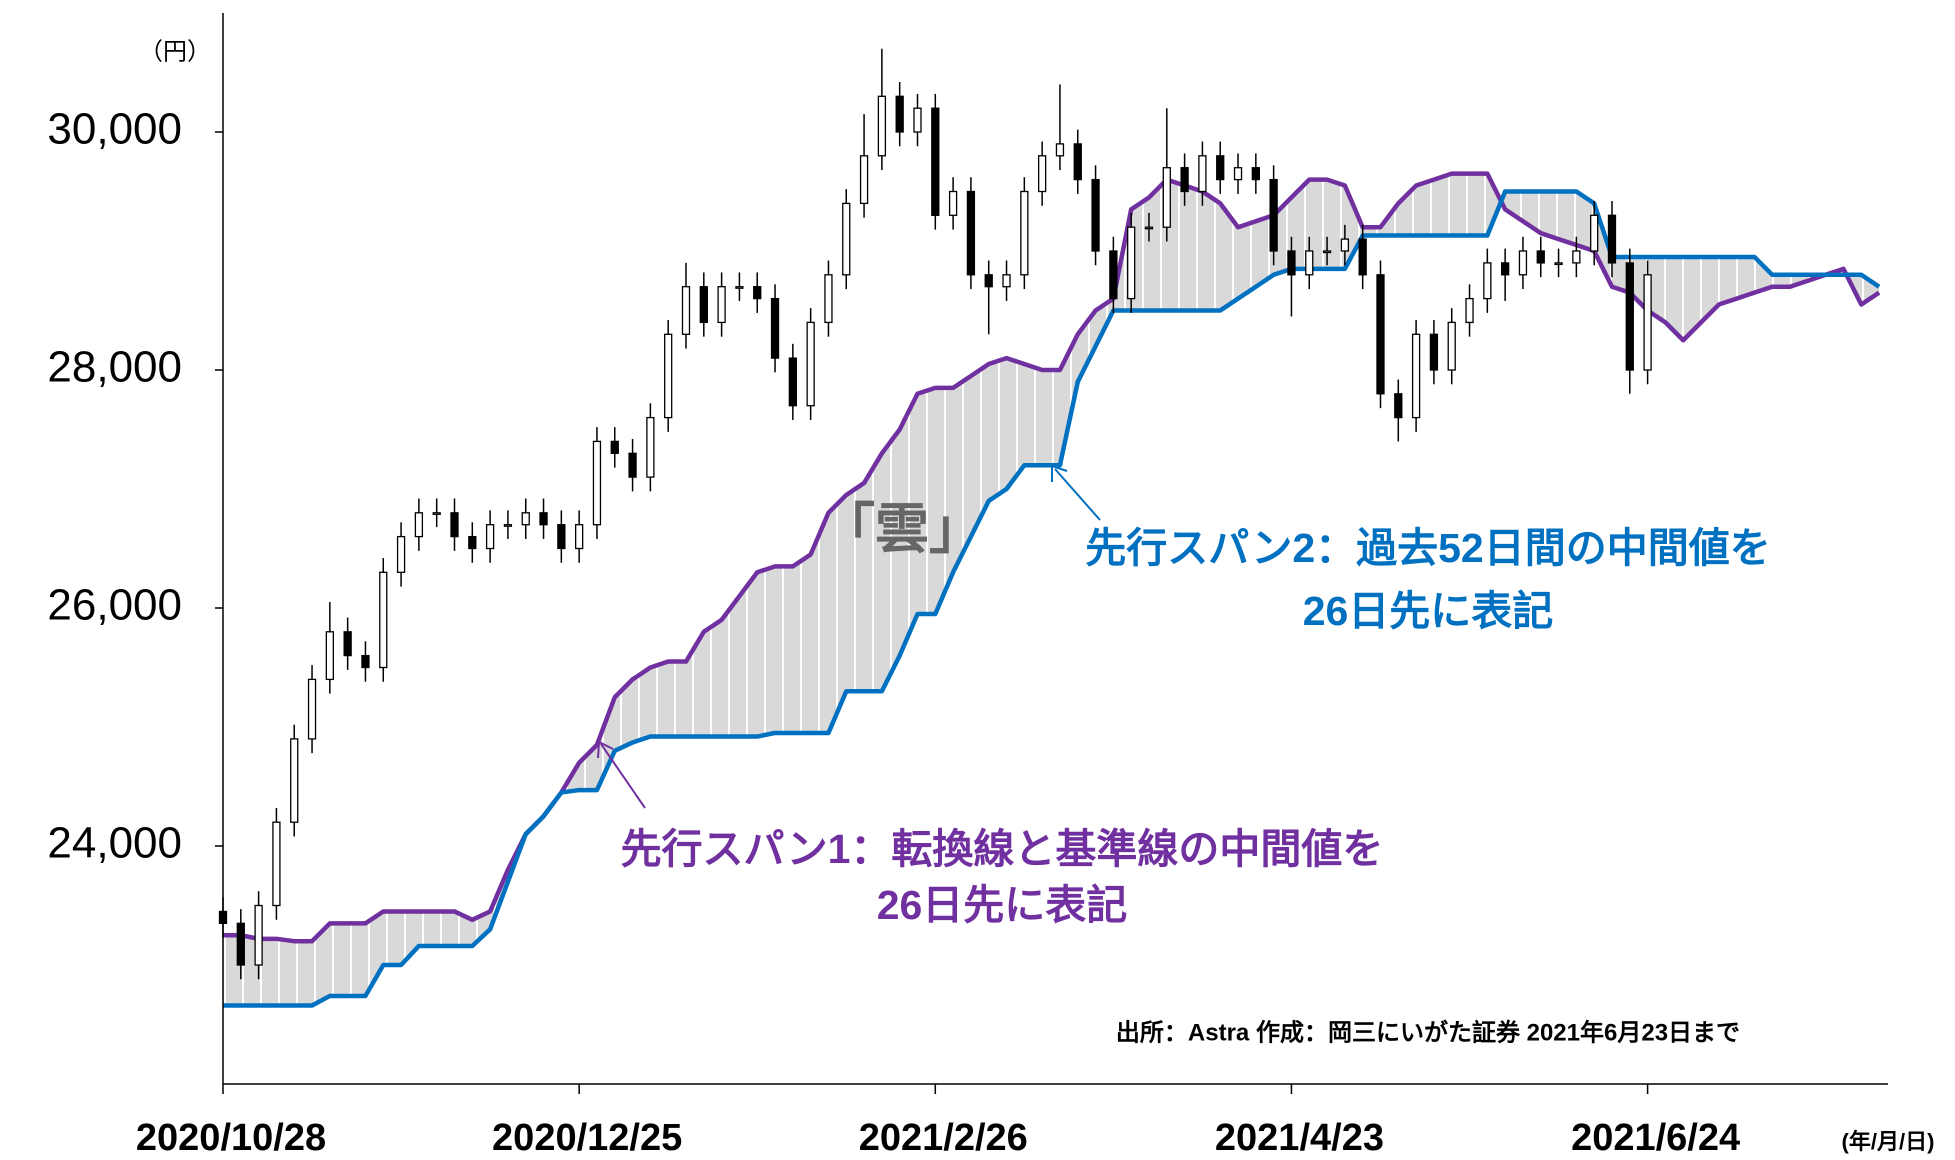  I want to click on y-unit: （円）, so click(175, 51).